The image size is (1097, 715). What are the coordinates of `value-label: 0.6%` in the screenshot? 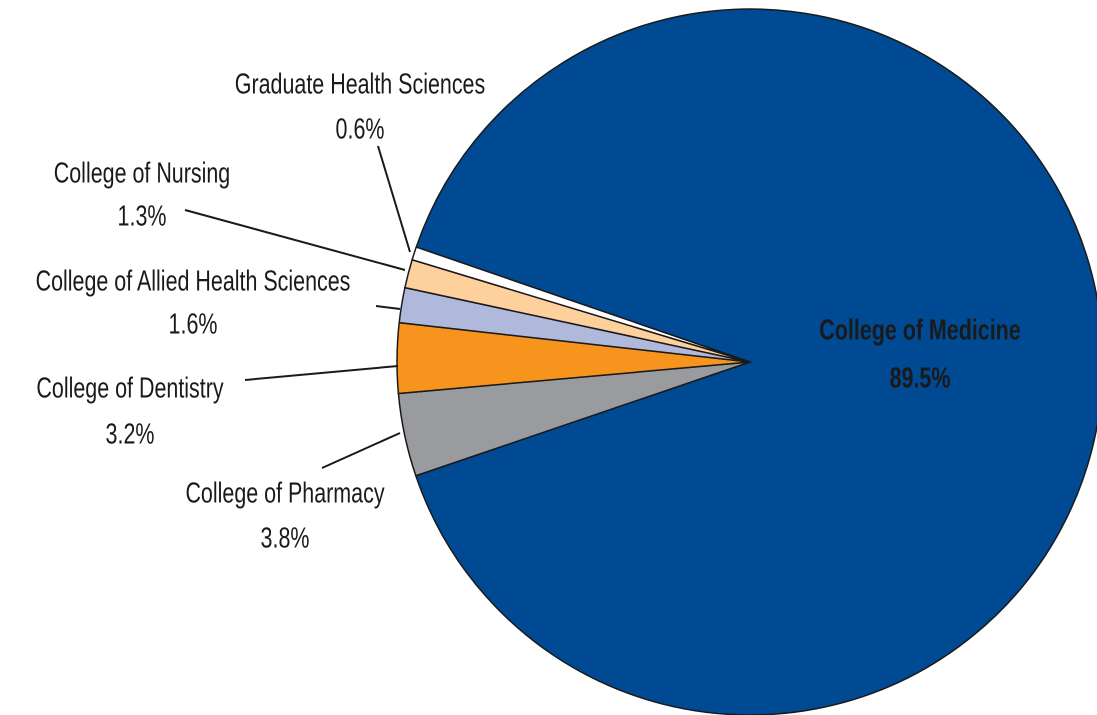 It's located at (360, 130).